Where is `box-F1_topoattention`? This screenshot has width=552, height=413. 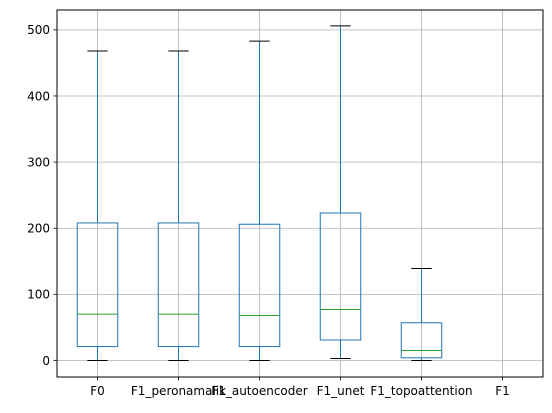 box-F1_topoattention is located at coordinates (421, 314).